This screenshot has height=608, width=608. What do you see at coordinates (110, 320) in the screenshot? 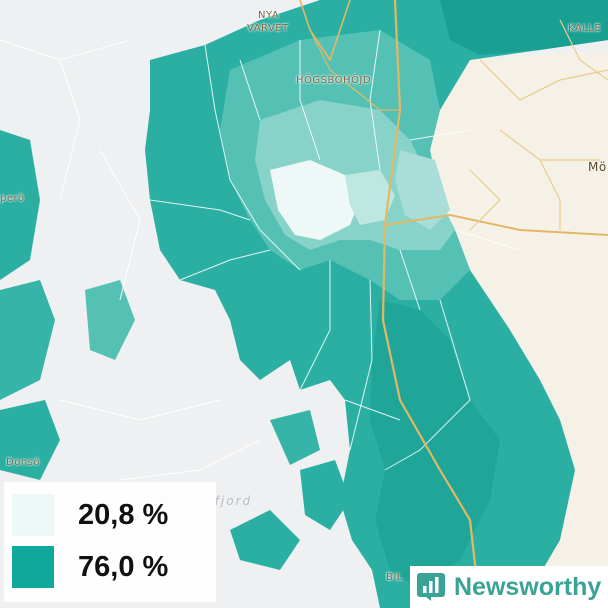
I see `region-island-mid` at bounding box center [110, 320].